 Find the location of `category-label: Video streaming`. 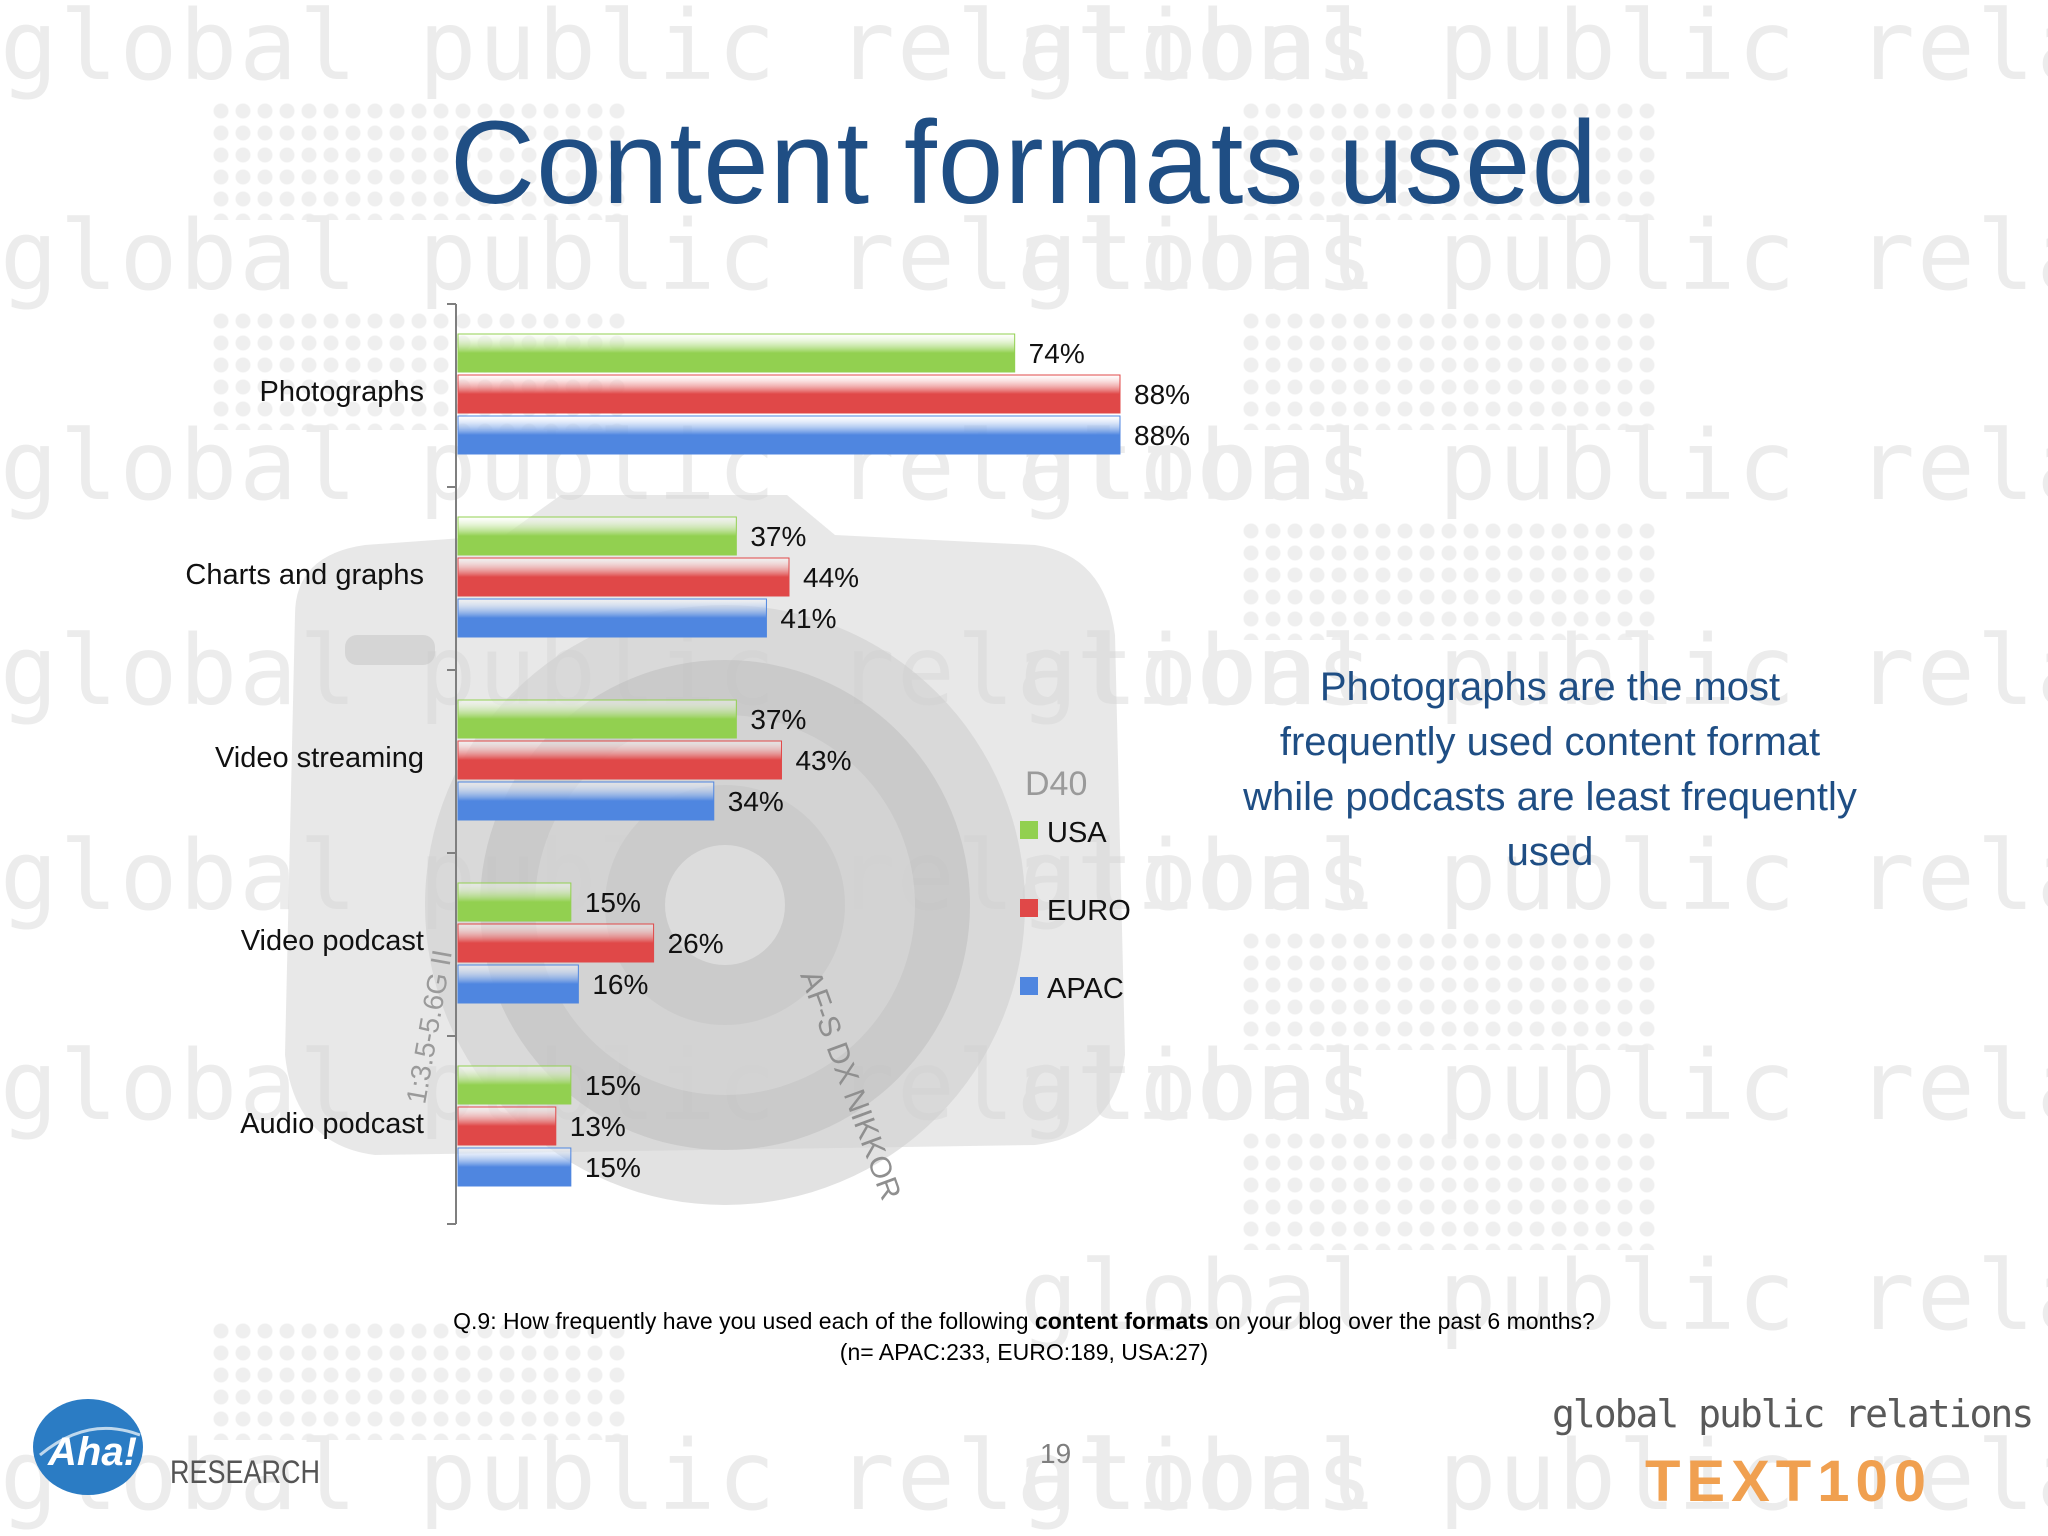

category-label: Video streaming is located at coordinates (319, 758).